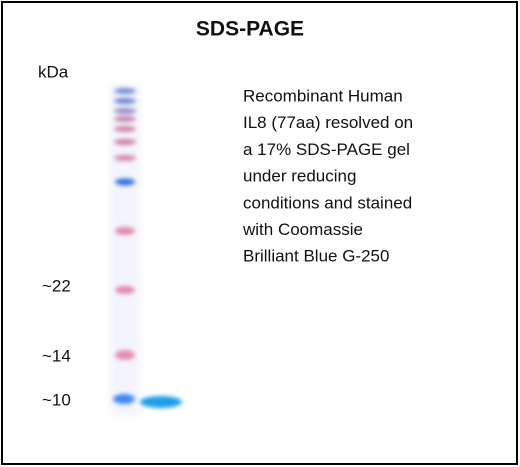 The height and width of the screenshot is (467, 520). What do you see at coordinates (299, 176) in the screenshot?
I see `description-line: under reducing` at bounding box center [299, 176].